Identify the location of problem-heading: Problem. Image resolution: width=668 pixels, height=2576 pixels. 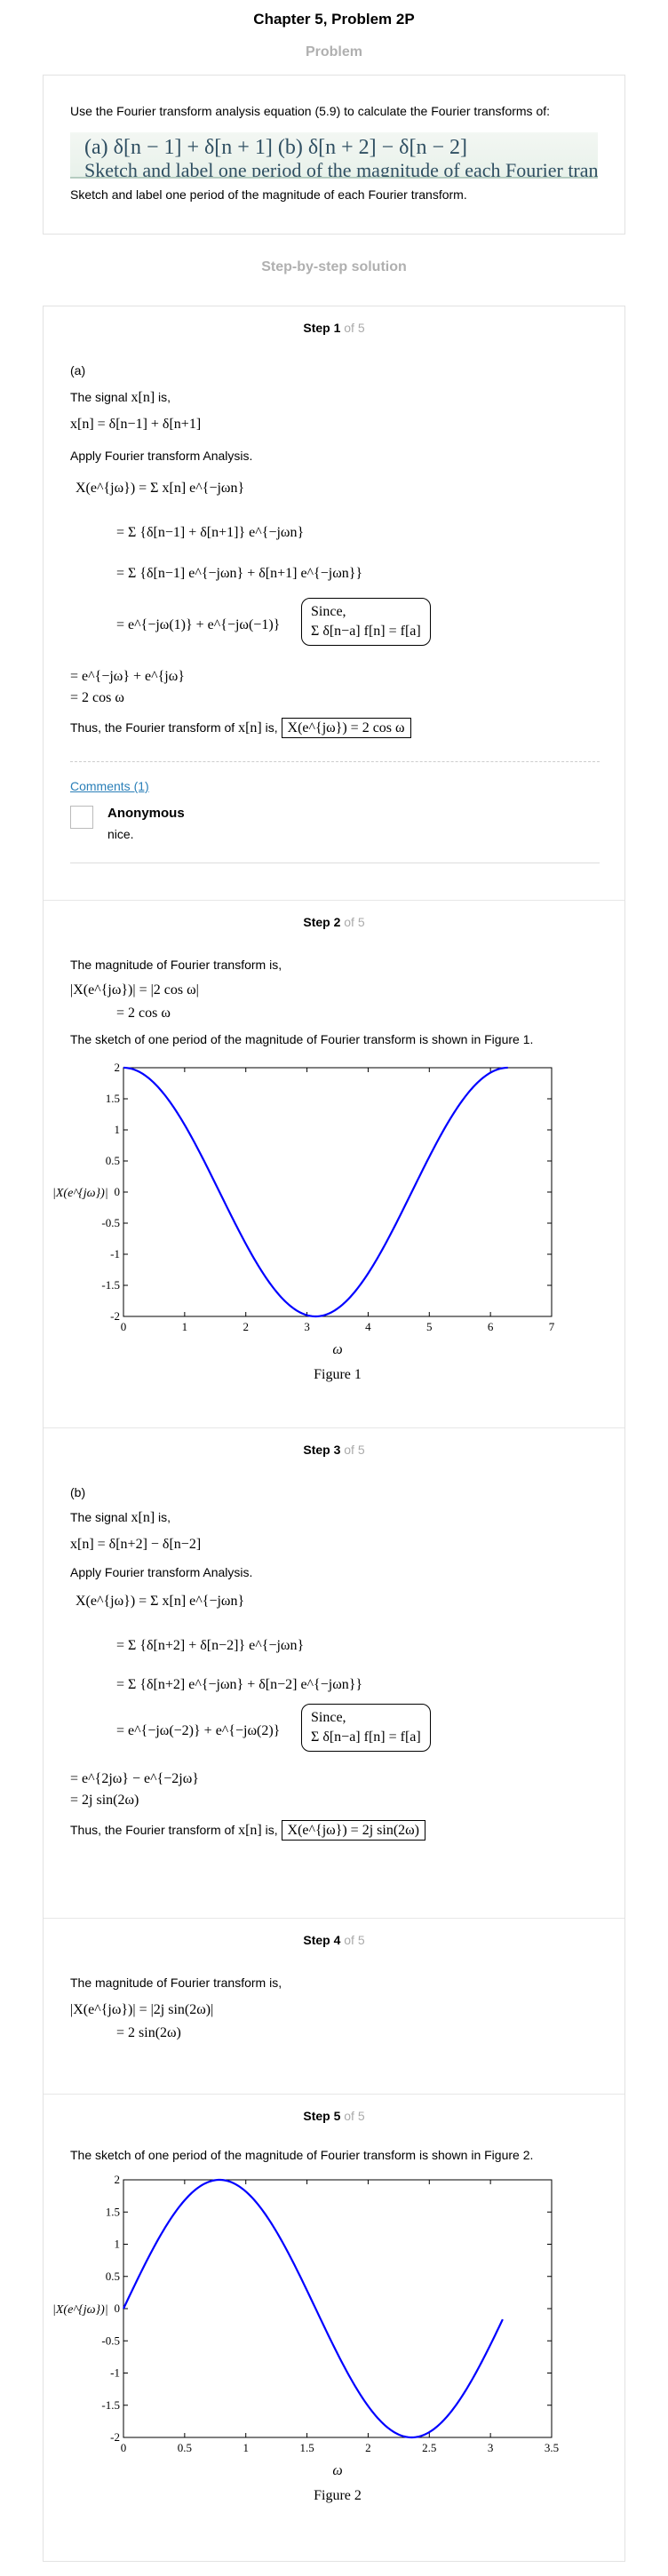
(333, 52).